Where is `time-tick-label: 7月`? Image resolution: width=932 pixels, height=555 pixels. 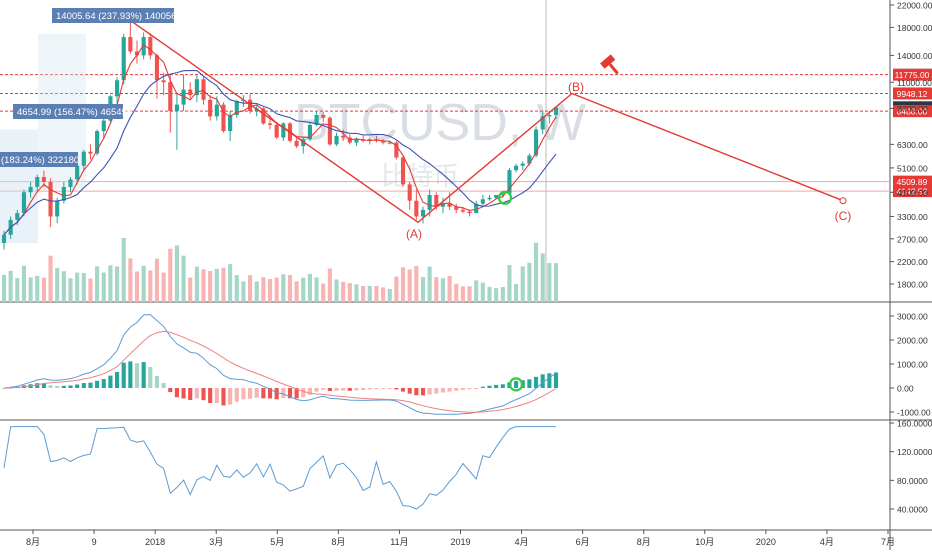 time-tick-label: 7月 is located at coordinates (888, 542).